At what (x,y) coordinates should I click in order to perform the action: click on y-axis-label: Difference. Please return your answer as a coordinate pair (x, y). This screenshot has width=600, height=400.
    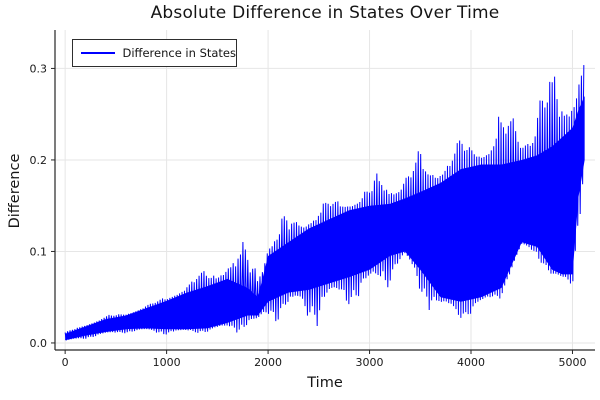
    Looking at the image, I should click on (15, 191).